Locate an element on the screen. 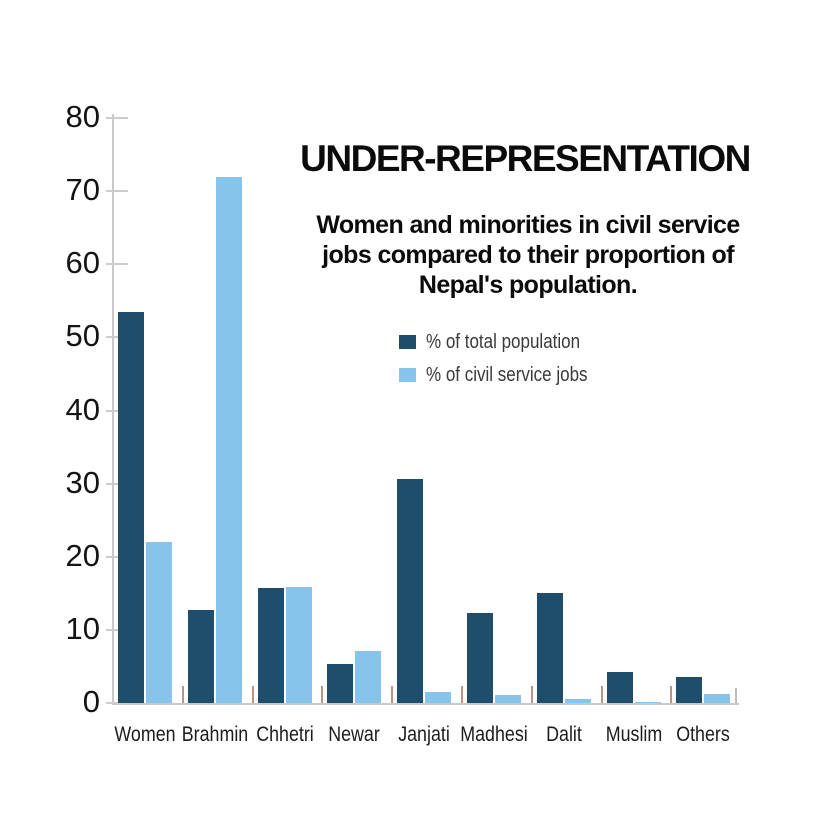 The image size is (828, 839). y-axis-tick-label: 60 is located at coordinates (82, 263).